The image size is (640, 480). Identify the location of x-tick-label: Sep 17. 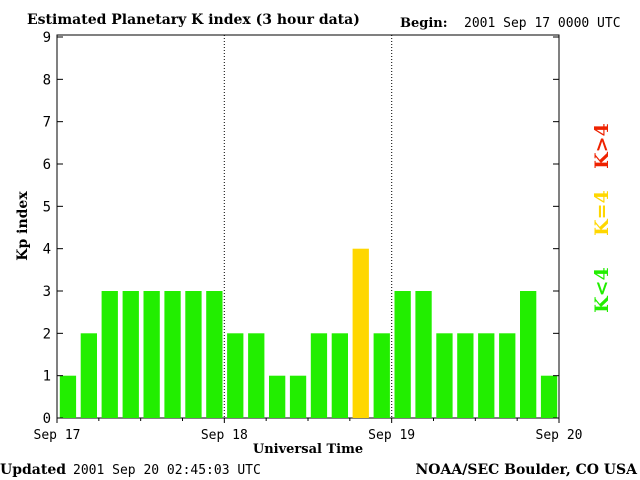
(57, 435).